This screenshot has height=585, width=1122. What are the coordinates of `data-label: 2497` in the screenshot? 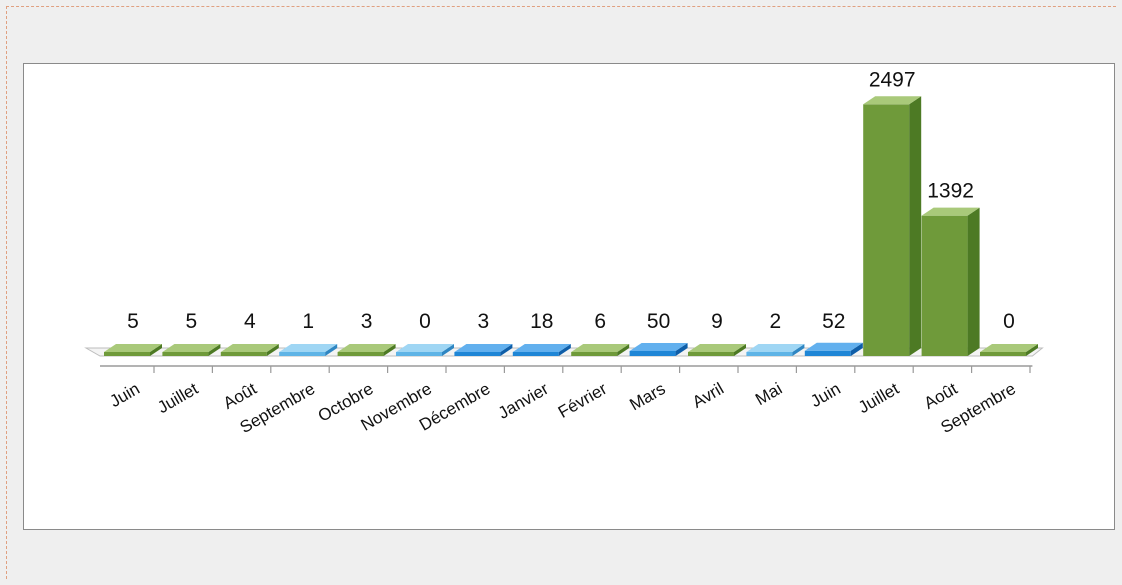 It's located at (892, 79).